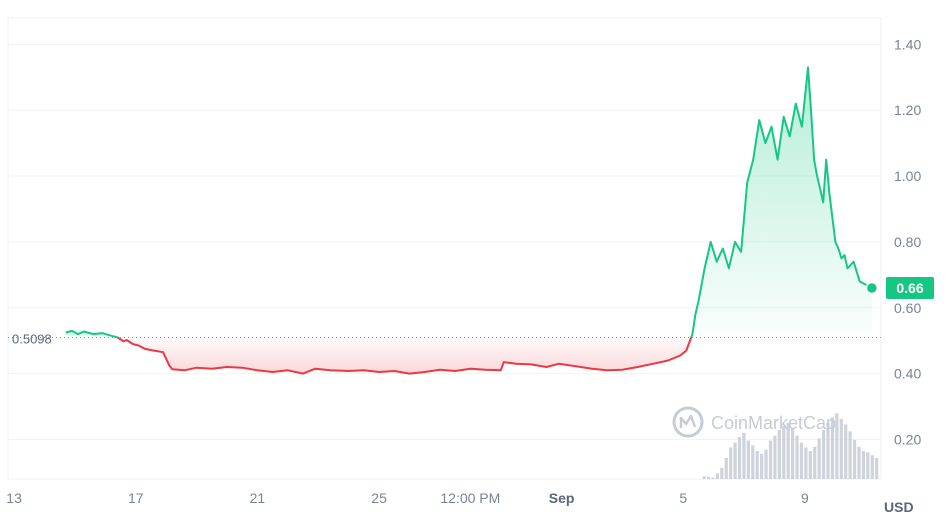 The width and height of the screenshot is (951, 521). What do you see at coordinates (899, 507) in the screenshot?
I see `currency-label: USD` at bounding box center [899, 507].